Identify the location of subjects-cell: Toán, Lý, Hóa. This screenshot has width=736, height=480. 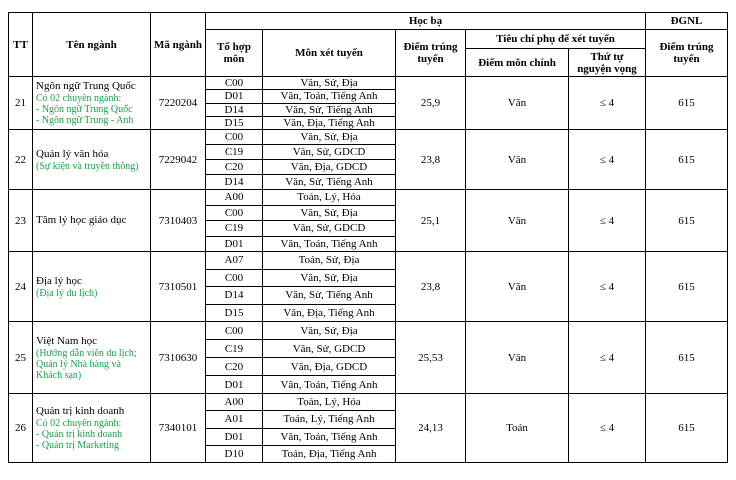
(329, 402).